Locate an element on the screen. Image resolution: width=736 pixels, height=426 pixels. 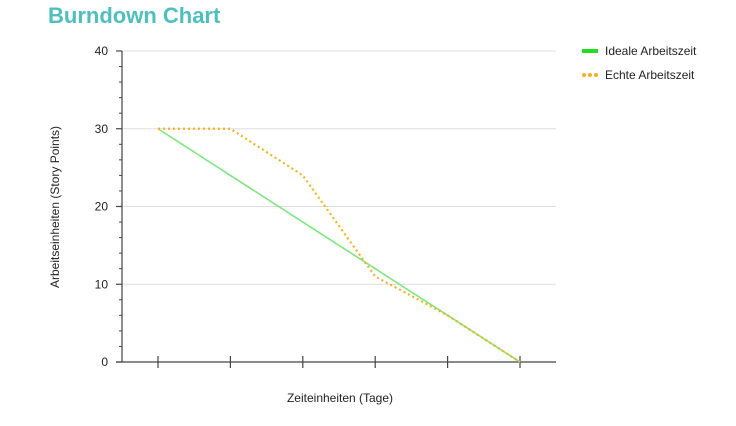
y-axis-title: Arbeitseinheiten (Story Points) is located at coordinates (55, 207).